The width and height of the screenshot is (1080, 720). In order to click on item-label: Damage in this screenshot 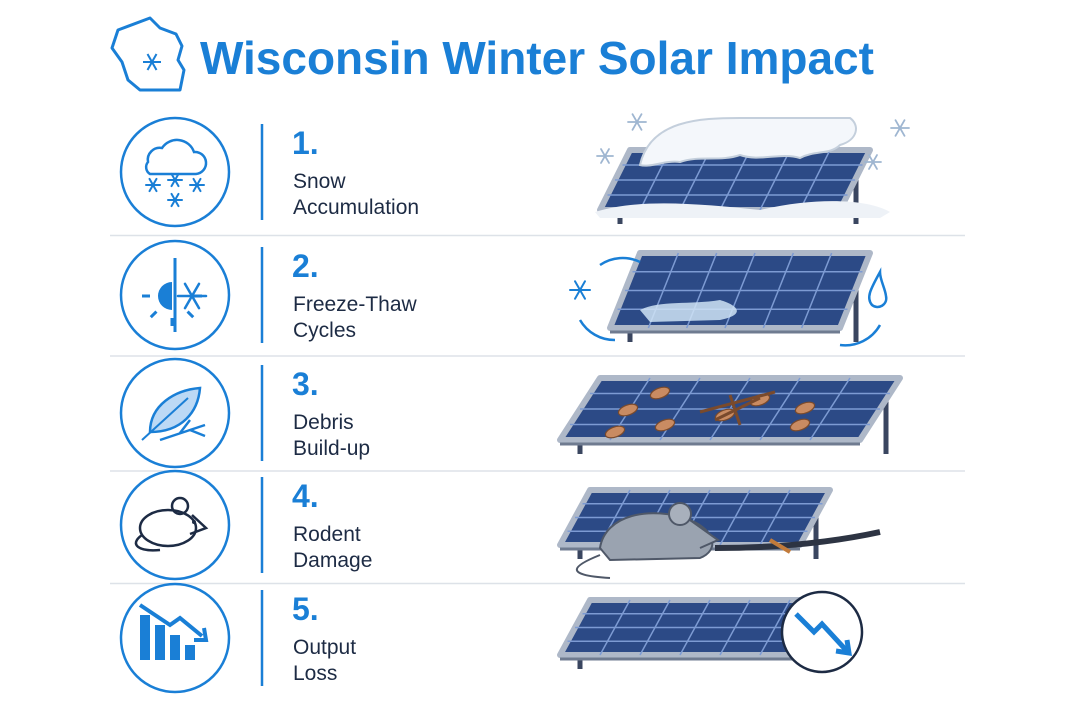, I will do `click(332, 560)`.